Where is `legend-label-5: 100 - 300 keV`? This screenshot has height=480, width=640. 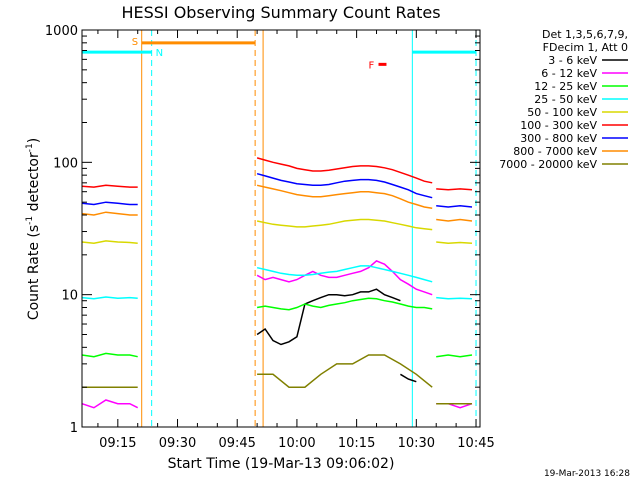
legend-label-5: 100 - 300 keV is located at coordinates (558, 125).